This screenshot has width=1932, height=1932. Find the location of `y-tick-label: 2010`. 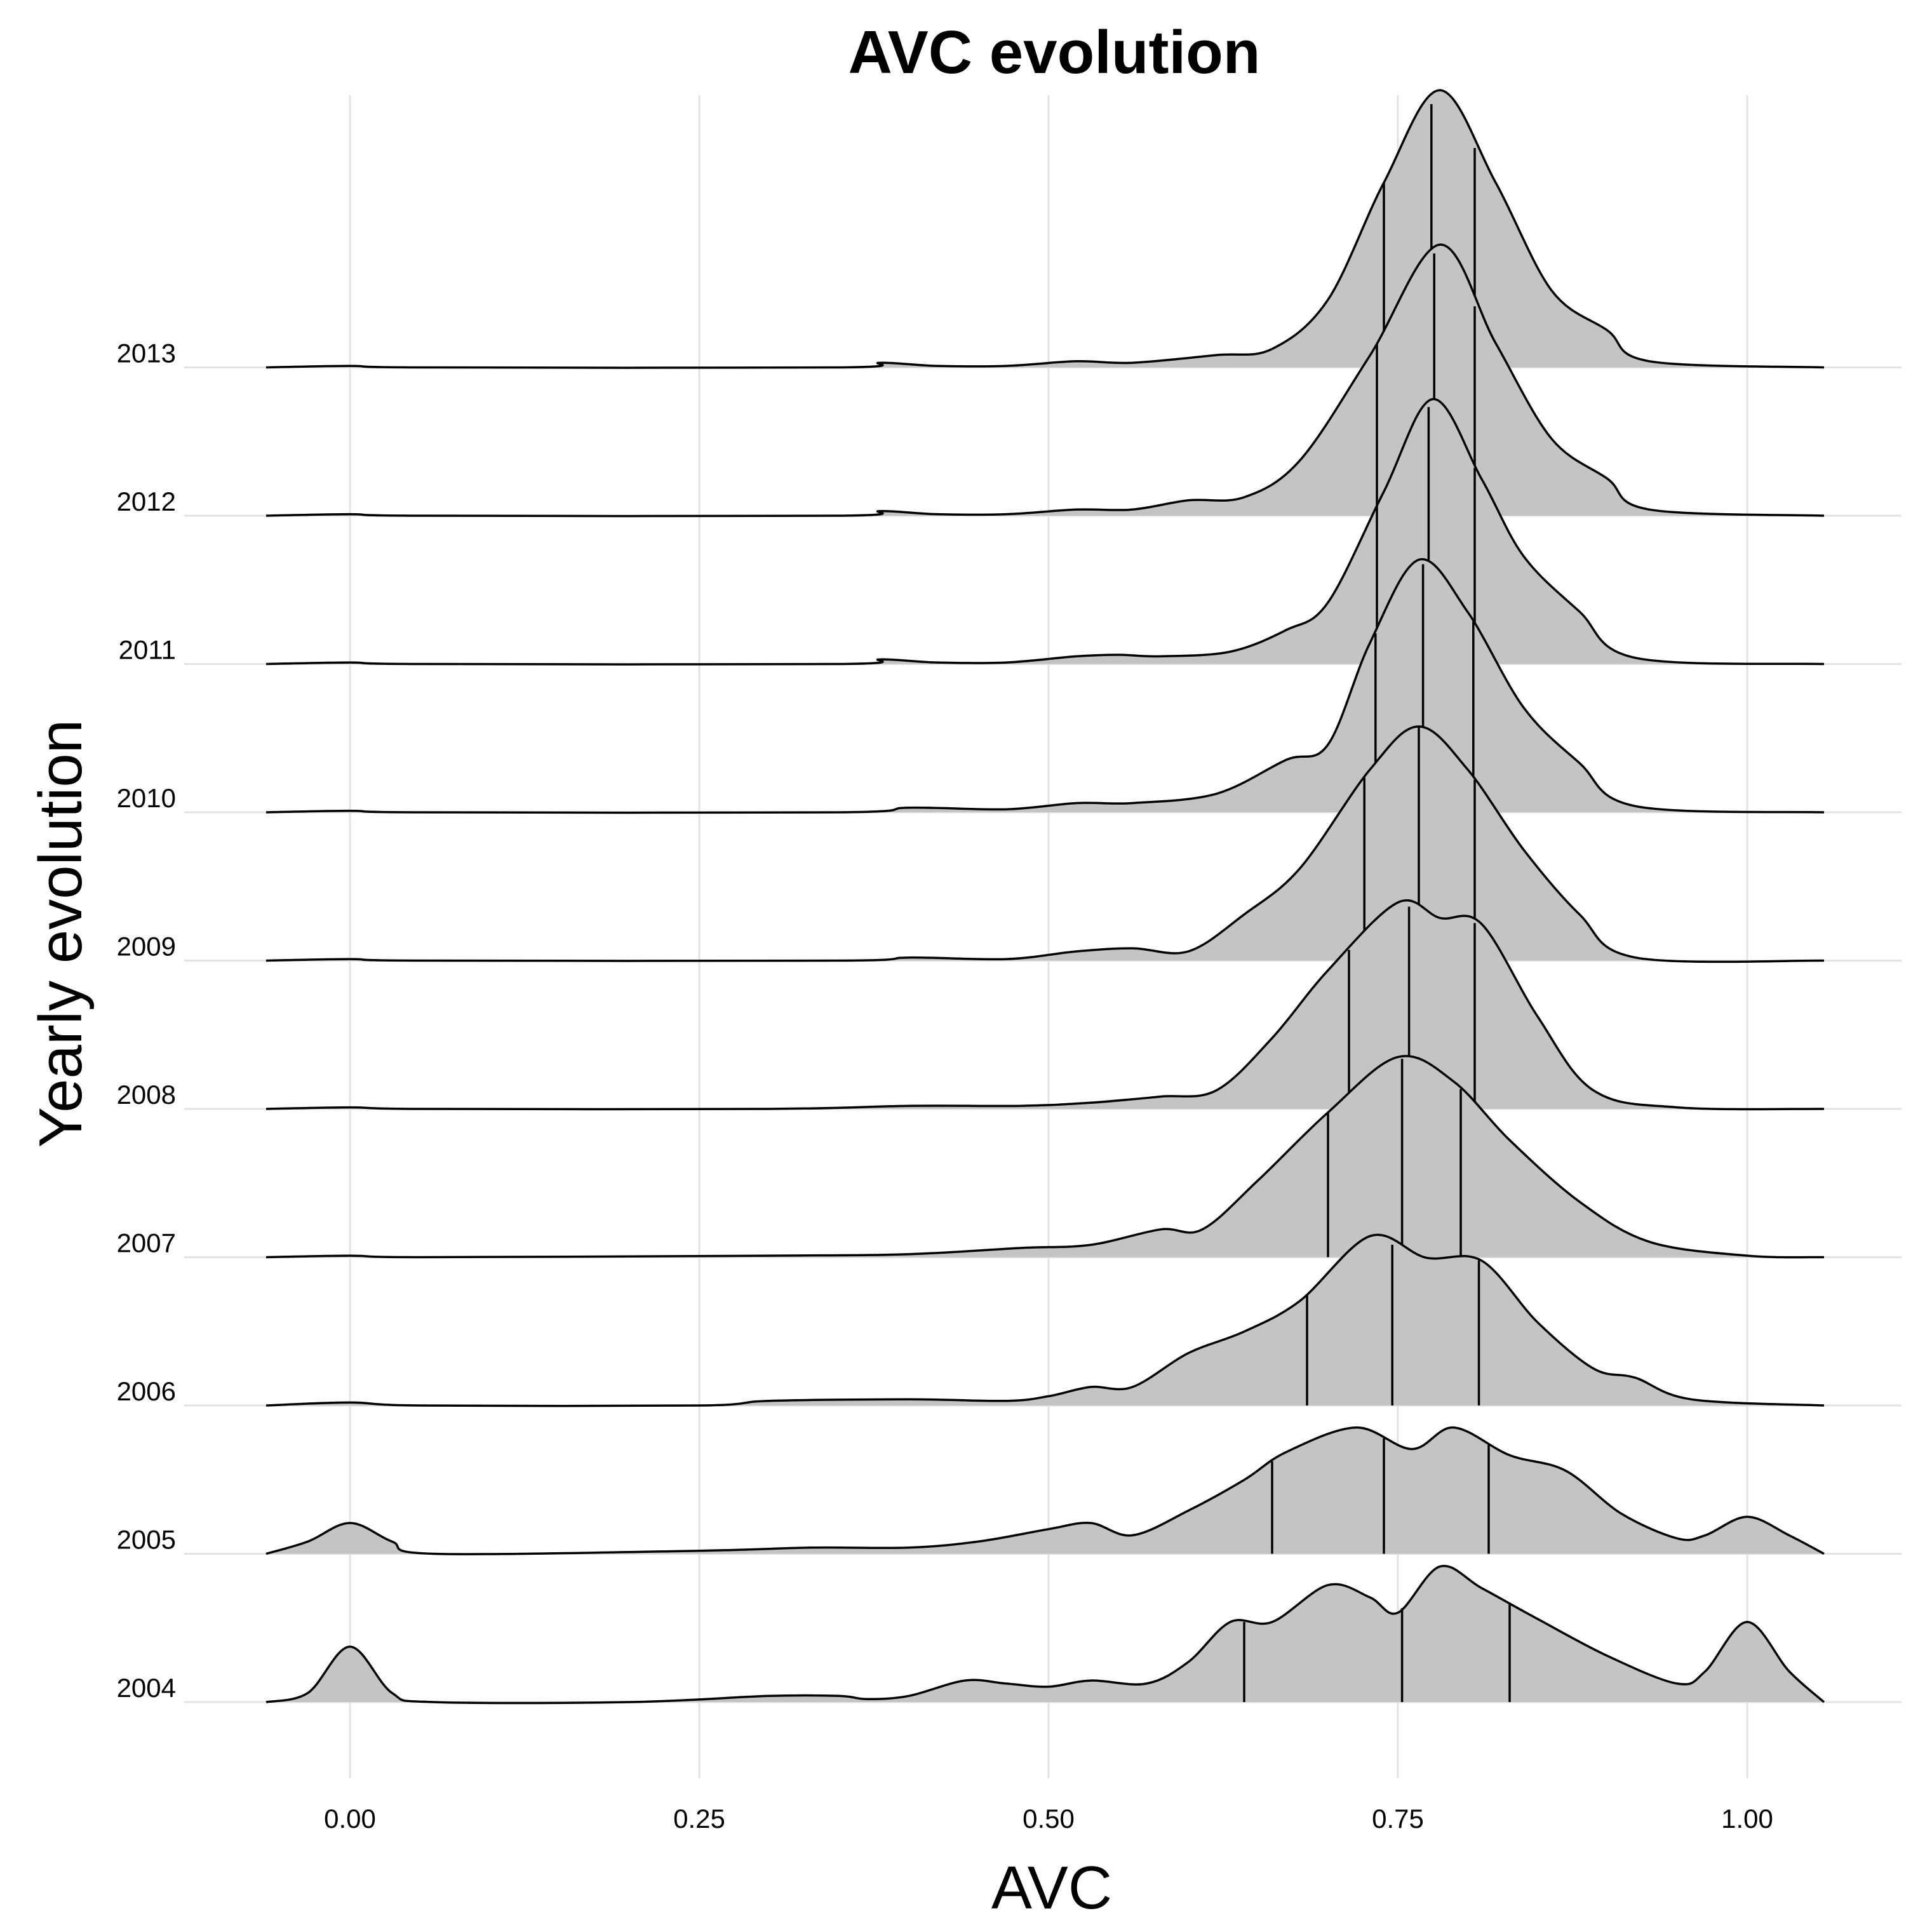

y-tick-label: 2010 is located at coordinates (146, 798).